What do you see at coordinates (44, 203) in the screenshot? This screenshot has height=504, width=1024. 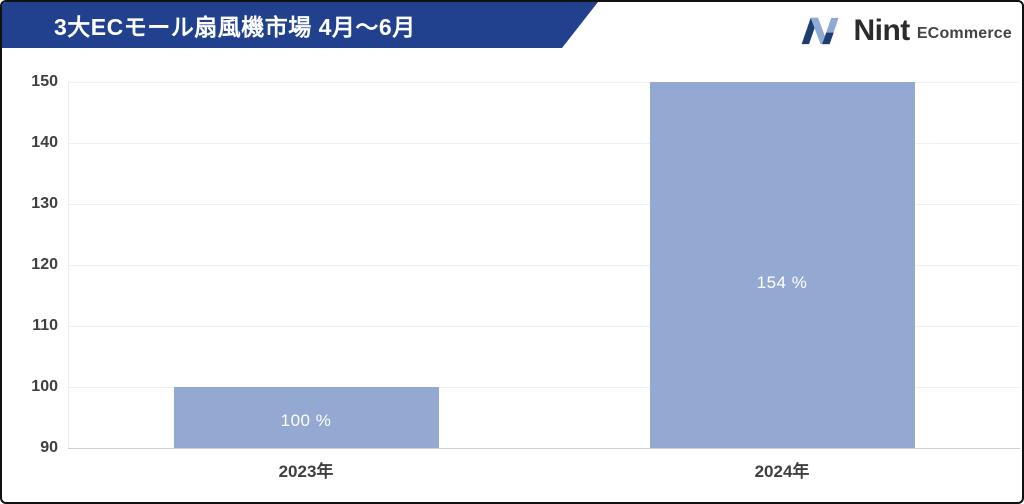 I see `y-axis-tick-label: 130` at bounding box center [44, 203].